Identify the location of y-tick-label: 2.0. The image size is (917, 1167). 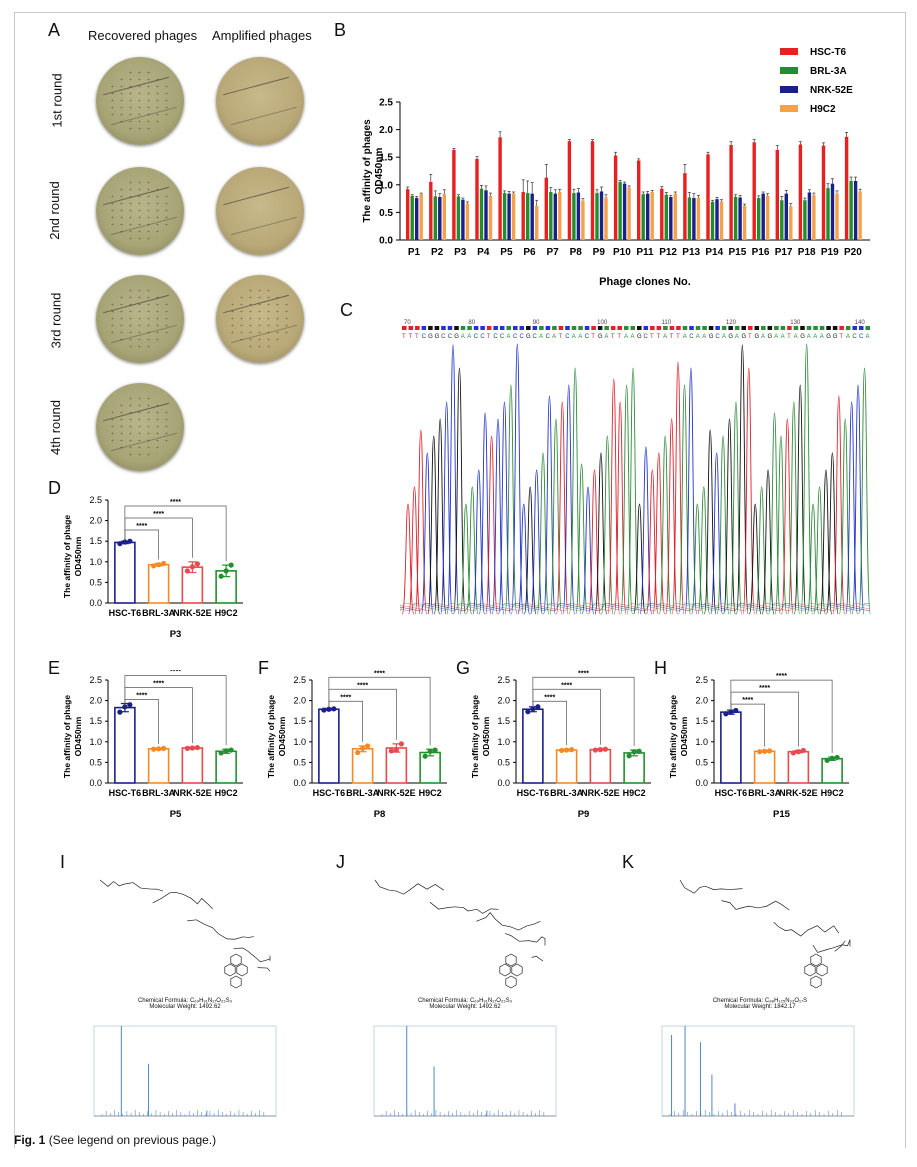
(95, 701).